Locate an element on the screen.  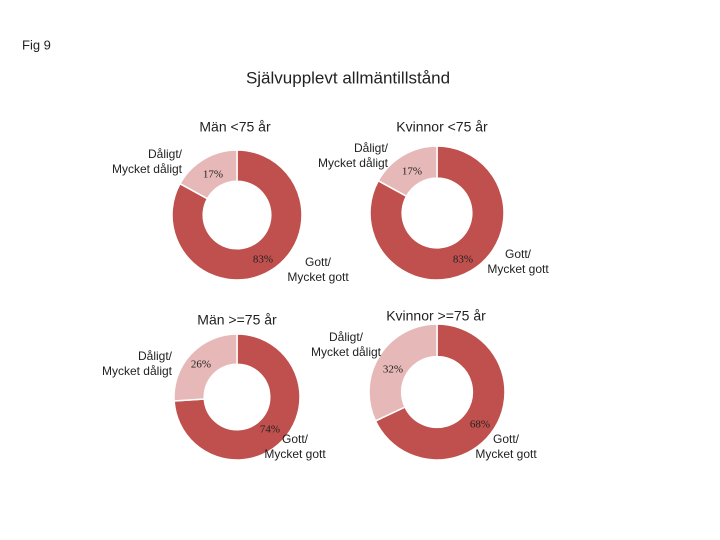
chart-title: Män >=75 år is located at coordinates (237, 319).